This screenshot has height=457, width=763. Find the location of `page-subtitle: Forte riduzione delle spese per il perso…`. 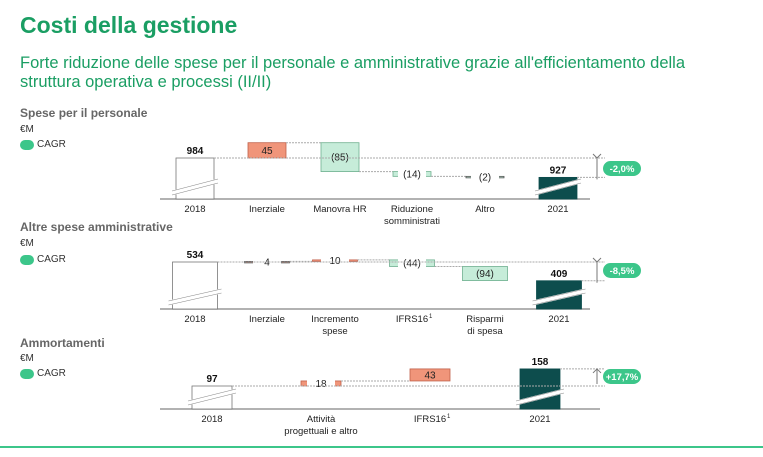

page-subtitle: Forte riduzione delle spese per il perso… is located at coordinates (353, 72).